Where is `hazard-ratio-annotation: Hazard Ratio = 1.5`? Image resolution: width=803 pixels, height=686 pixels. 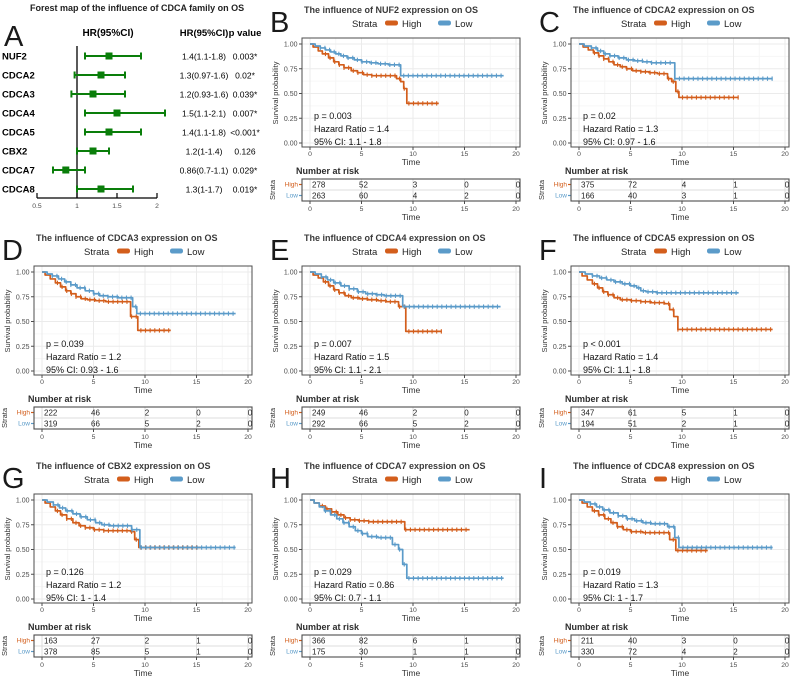
hazard-ratio-annotation: Hazard Ratio = 1.5 is located at coordinates (351, 357).